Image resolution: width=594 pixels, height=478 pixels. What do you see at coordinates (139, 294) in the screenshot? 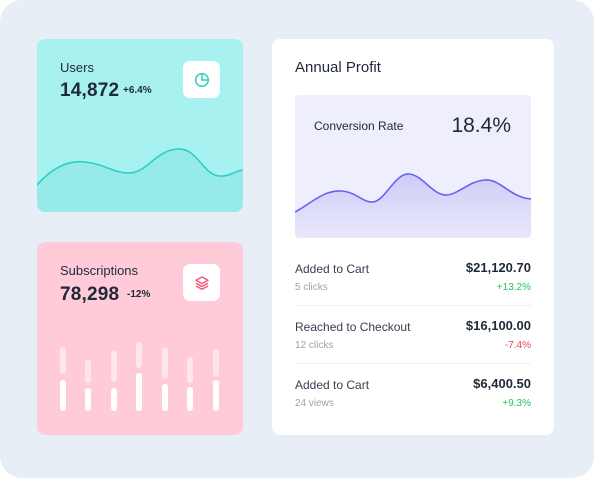
I see `subscriptions-delta: -12%` at bounding box center [139, 294].